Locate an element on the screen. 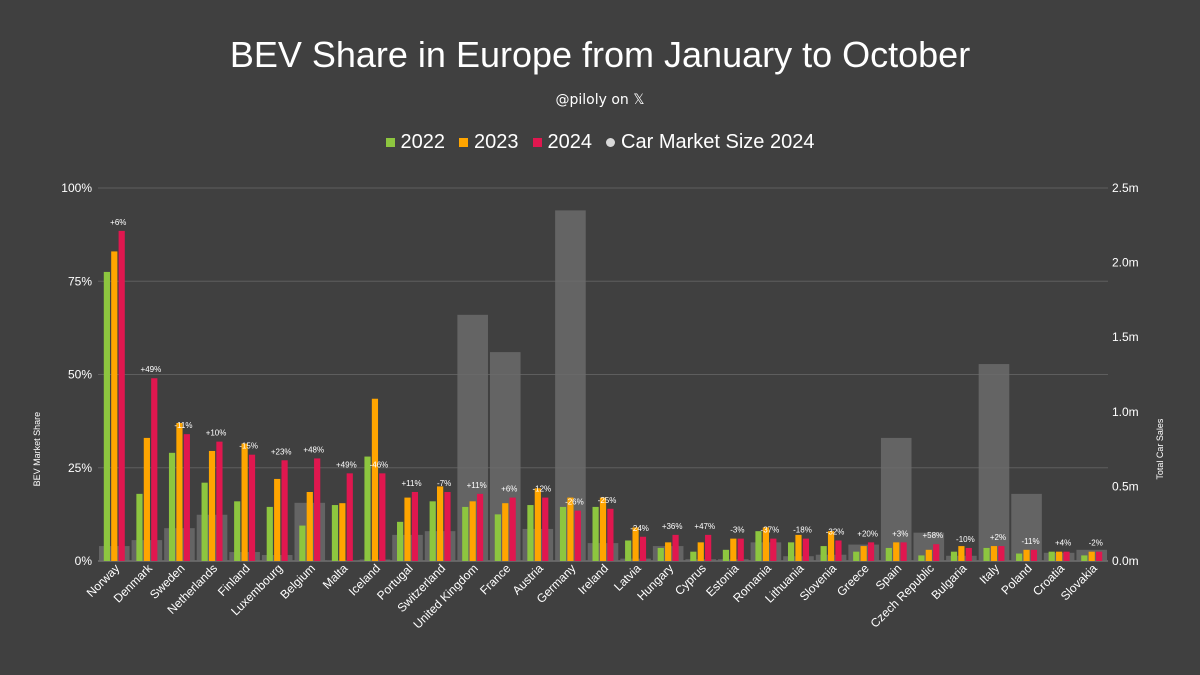  y-tick-label: 75% is located at coordinates (80, 281).